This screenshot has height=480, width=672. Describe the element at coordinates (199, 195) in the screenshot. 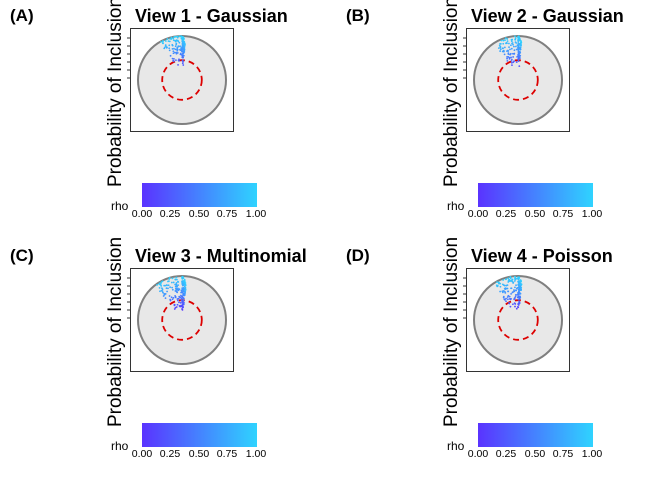

I see `legend-colorbar` at that location.